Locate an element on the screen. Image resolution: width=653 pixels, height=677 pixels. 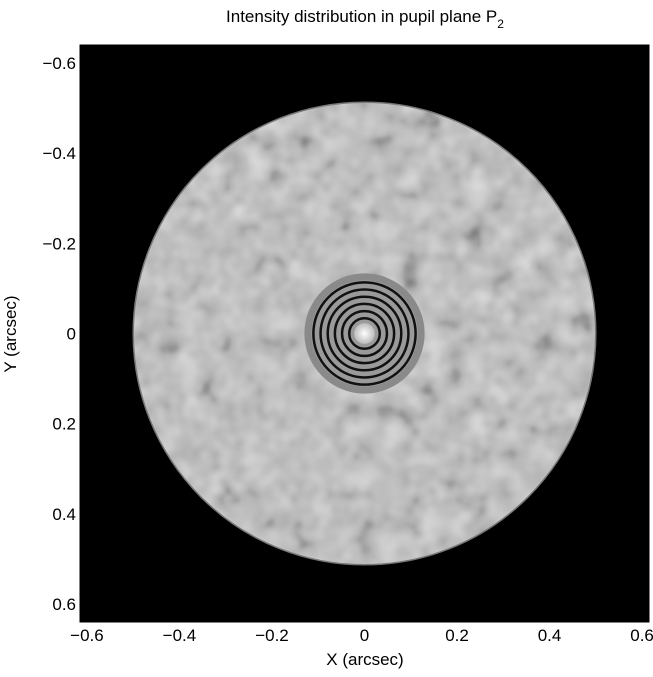
y-tick-label: −0.2 is located at coordinates (59, 243).